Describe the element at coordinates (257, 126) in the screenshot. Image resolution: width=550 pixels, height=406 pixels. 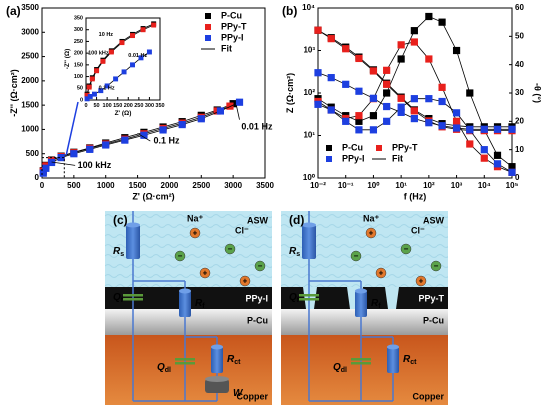
I see `annotation: 0.01 Hz` at that location.